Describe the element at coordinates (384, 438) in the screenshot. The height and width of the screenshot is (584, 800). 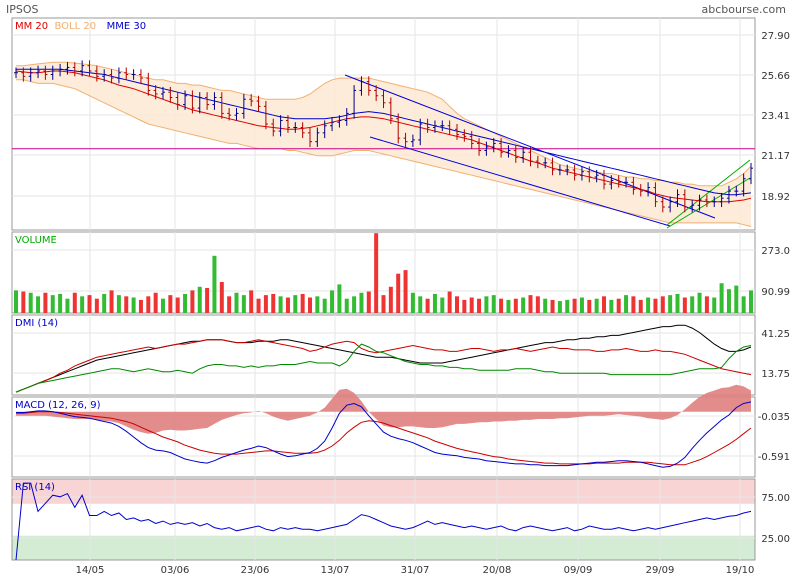
I see `series-macd-signal` at that location.